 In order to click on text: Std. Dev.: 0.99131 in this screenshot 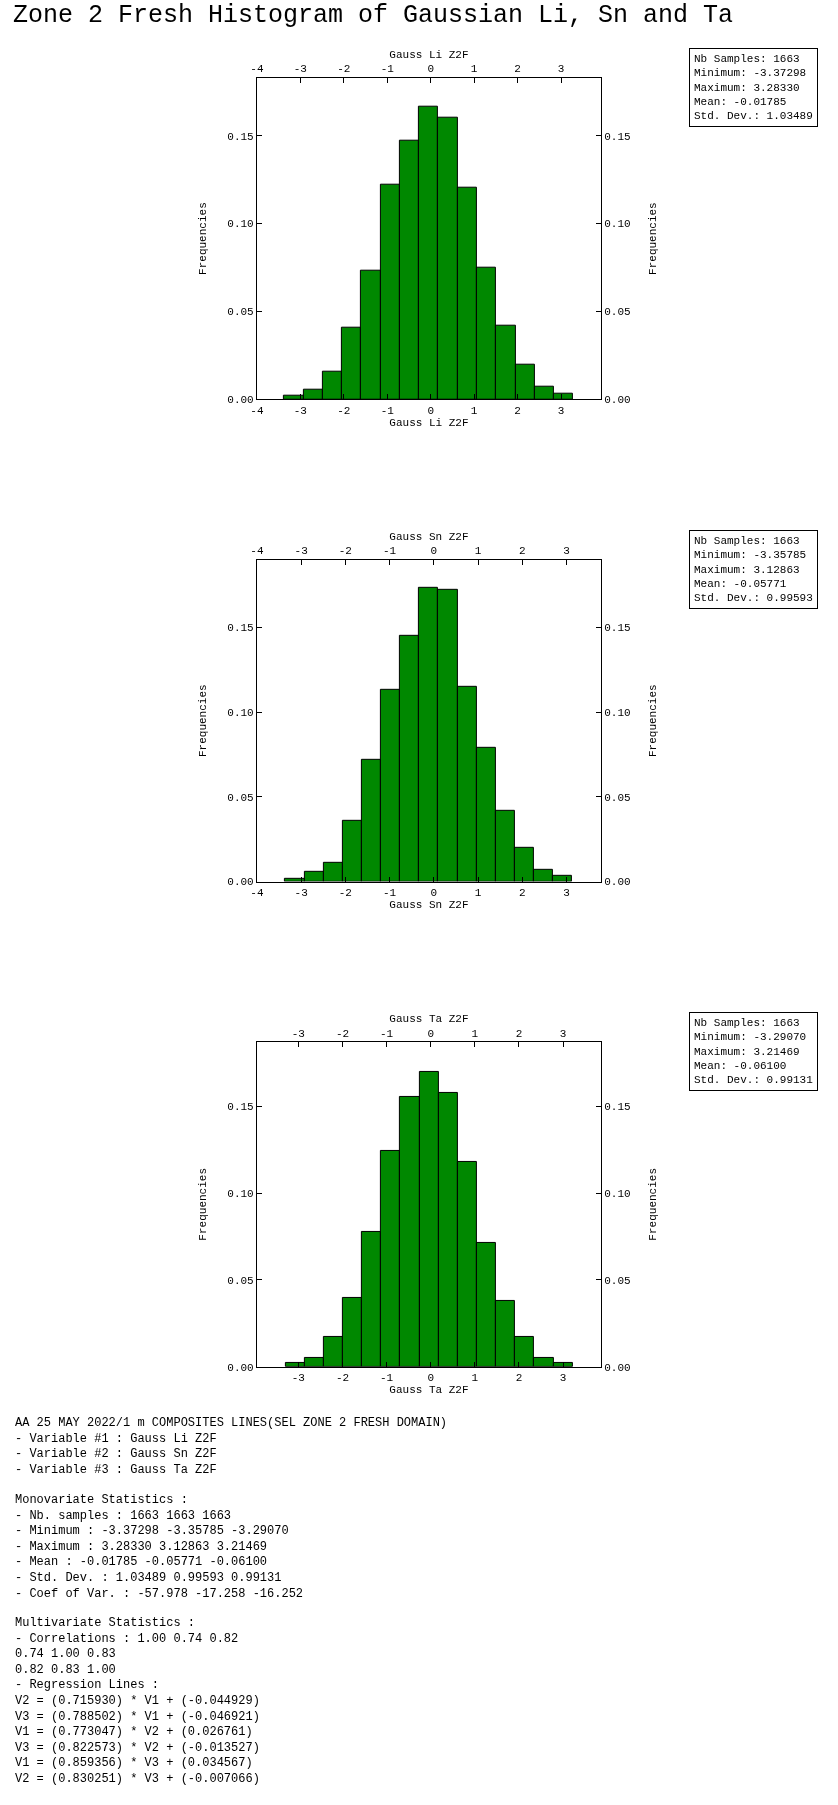, I will do `click(754, 1080)`.